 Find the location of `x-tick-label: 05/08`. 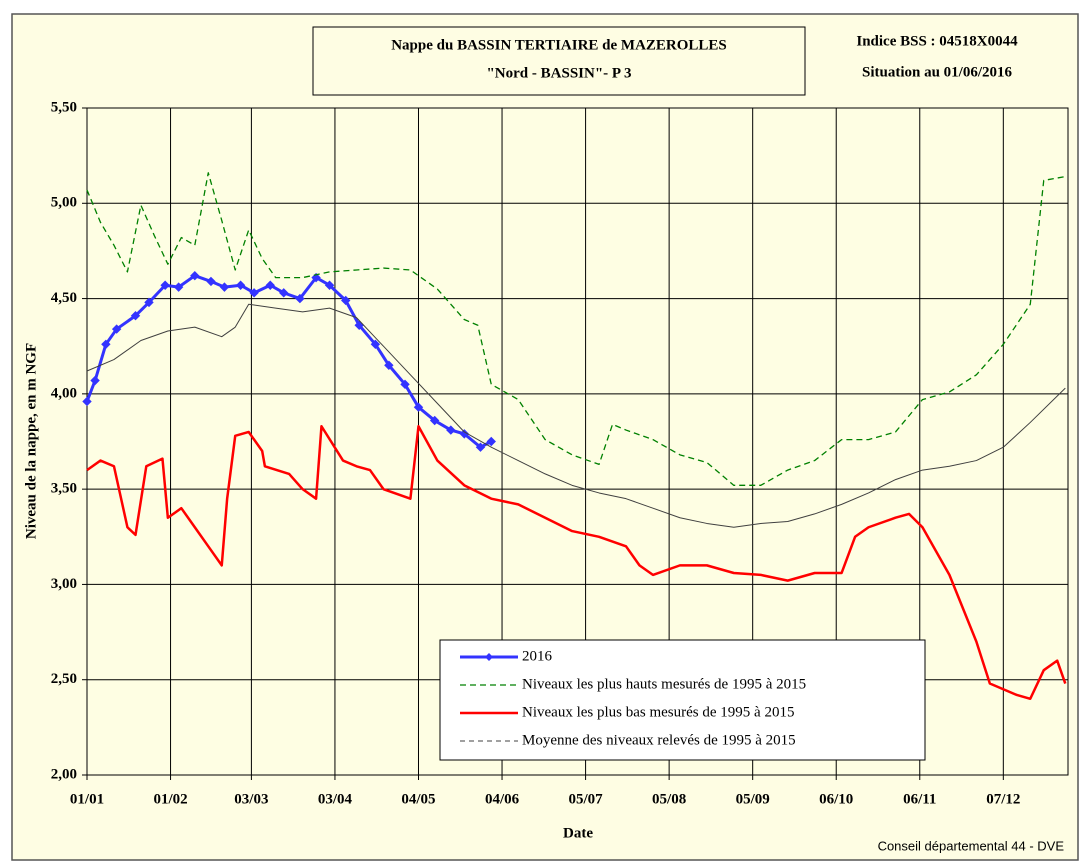

x-tick-label: 05/08 is located at coordinates (669, 799).